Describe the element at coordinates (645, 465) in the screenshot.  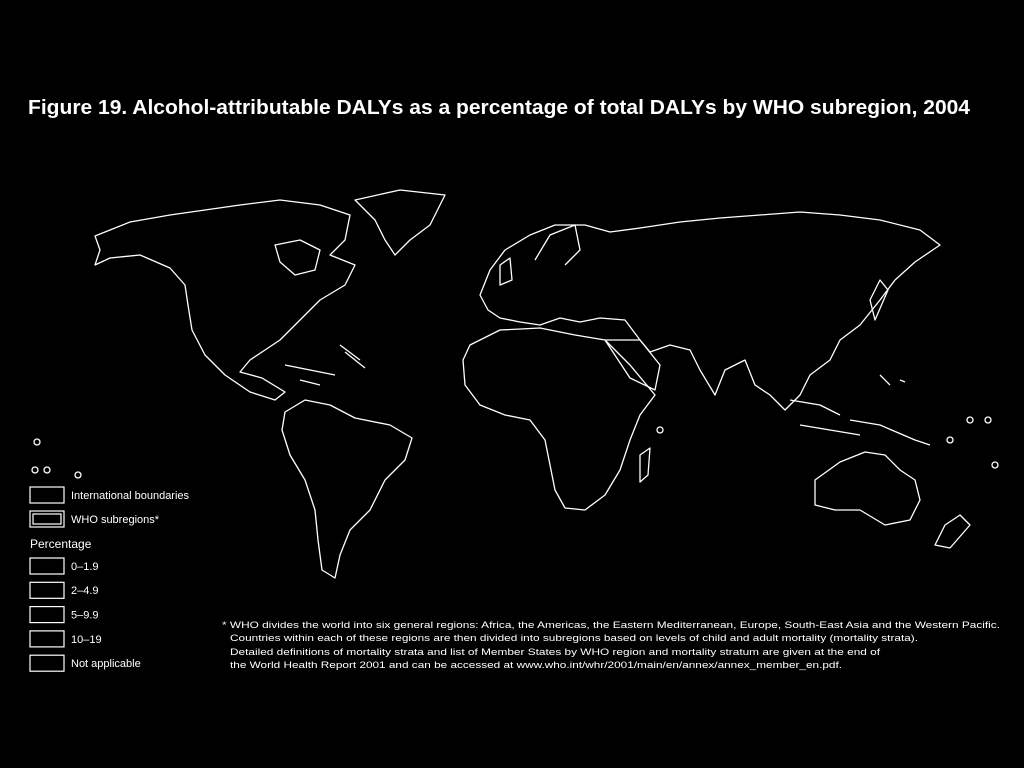
I see `madagascar` at that location.